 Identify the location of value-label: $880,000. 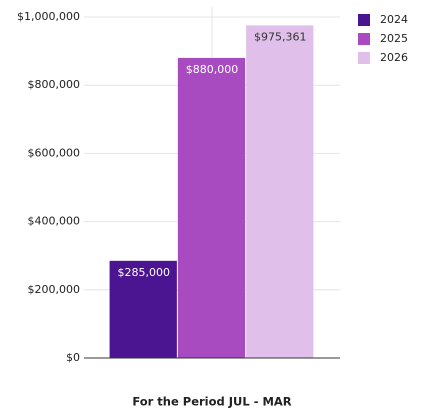
(212, 69).